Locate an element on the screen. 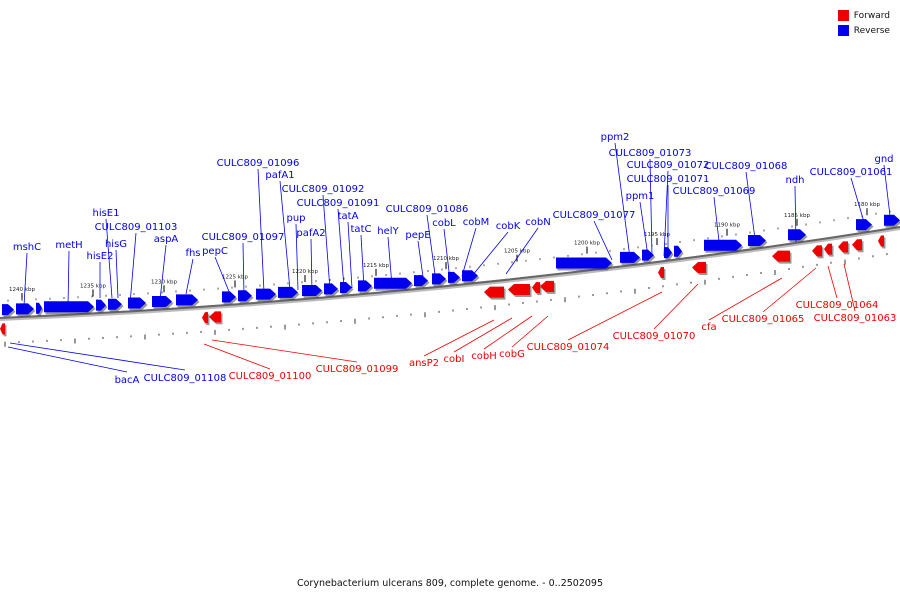  reverse-gene-label: cobK is located at coordinates (508, 226).